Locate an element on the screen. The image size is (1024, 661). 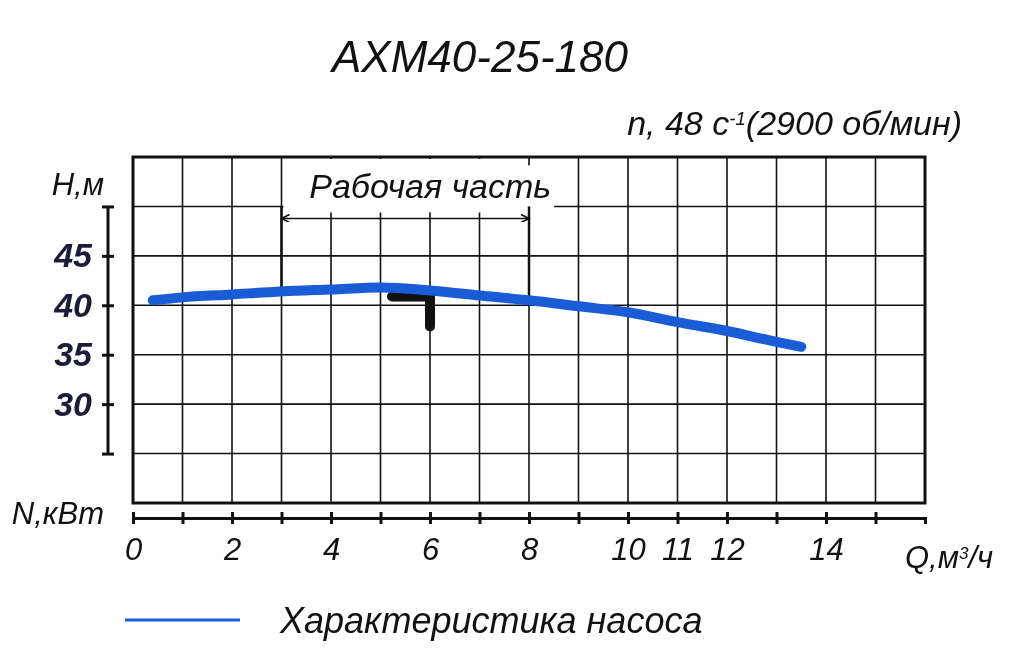
chart-subtitle: n, 48 с$^{-1}$(2900 об/мин) is located at coordinates (794, 123).